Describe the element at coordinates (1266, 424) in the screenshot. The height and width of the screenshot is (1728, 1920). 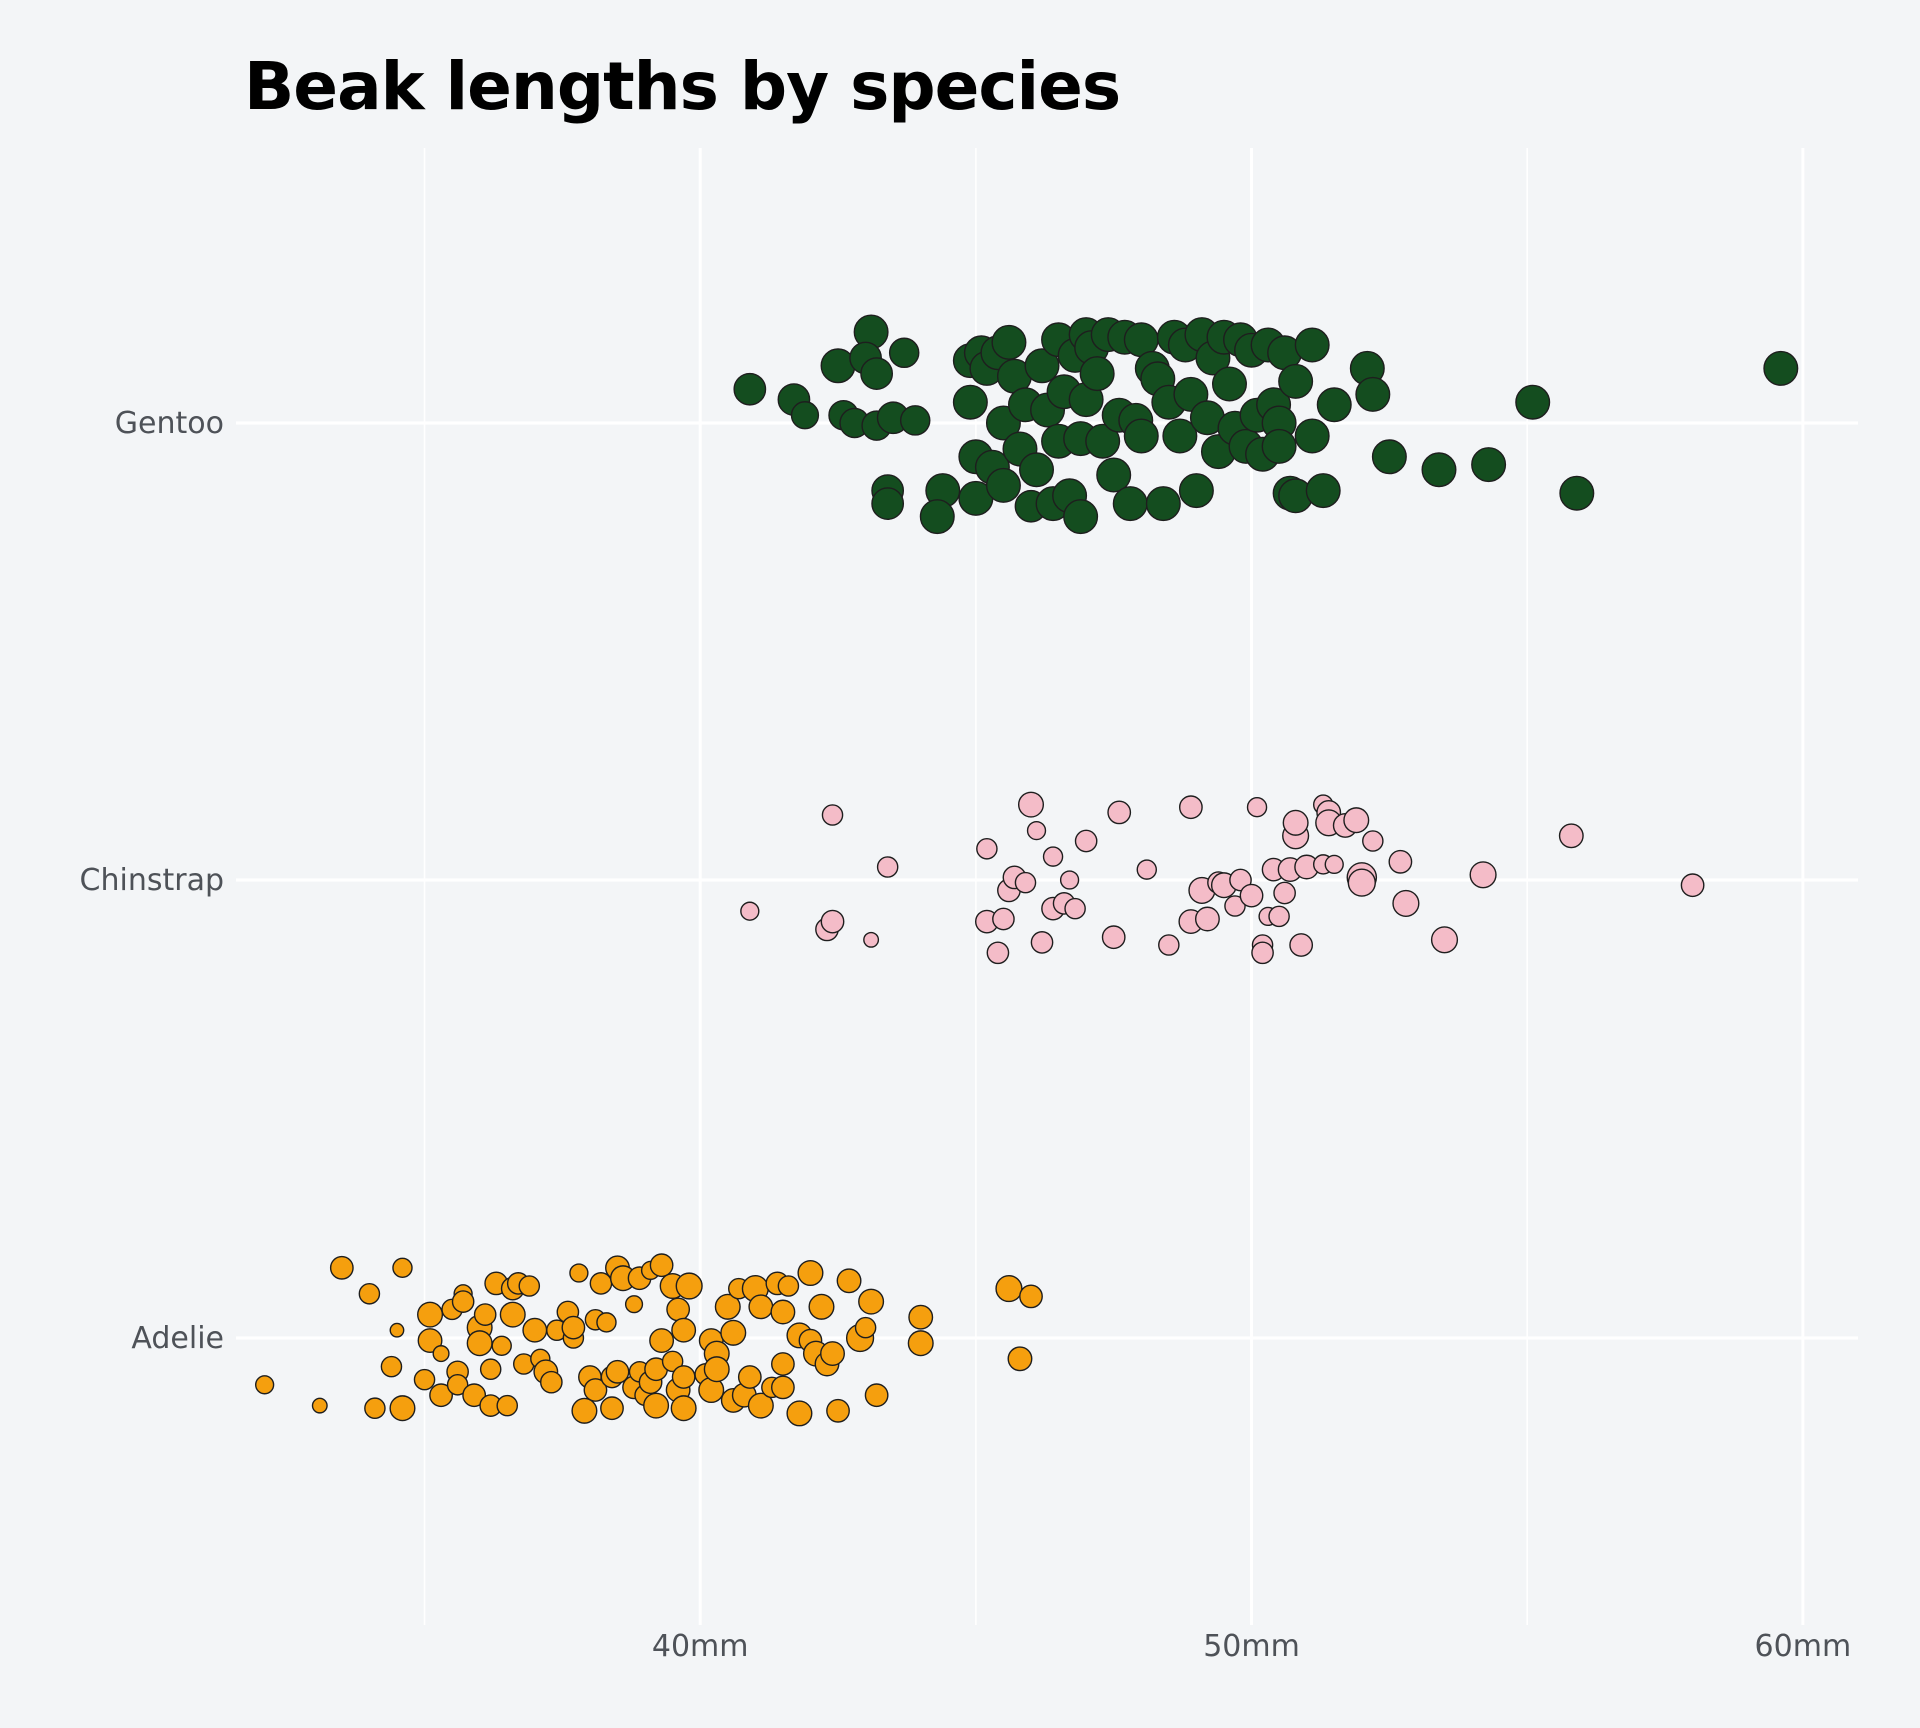
I see `series-gentoo` at that location.